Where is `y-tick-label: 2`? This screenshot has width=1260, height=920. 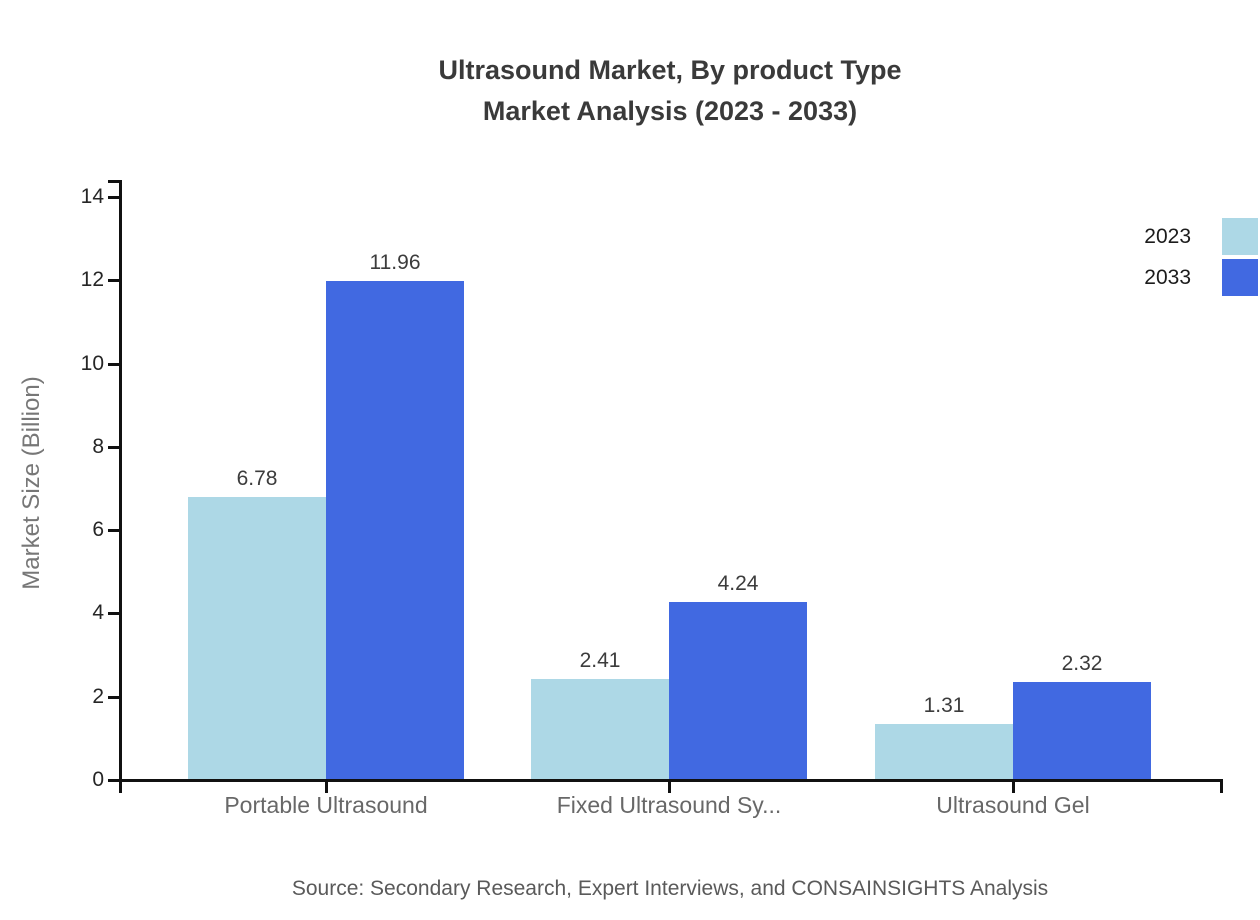 y-tick-label: 2 is located at coordinates (98, 696).